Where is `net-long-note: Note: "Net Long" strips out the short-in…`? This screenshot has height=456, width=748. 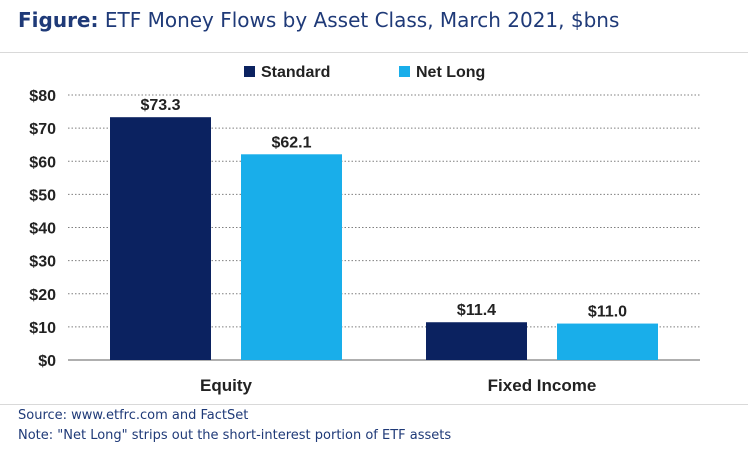 net-long-note: Note: "Net Long" strips out the short-in… is located at coordinates (235, 435).